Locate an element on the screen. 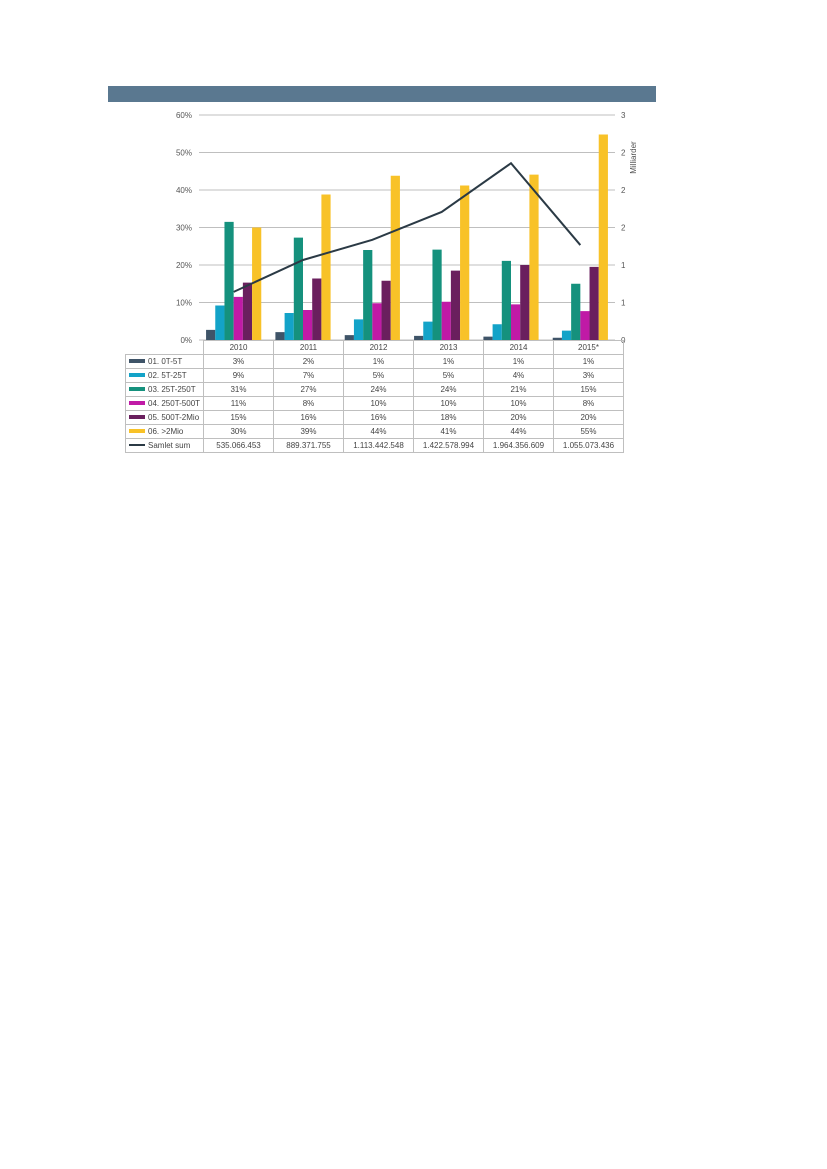  category-label: 2014 is located at coordinates (518, 347).